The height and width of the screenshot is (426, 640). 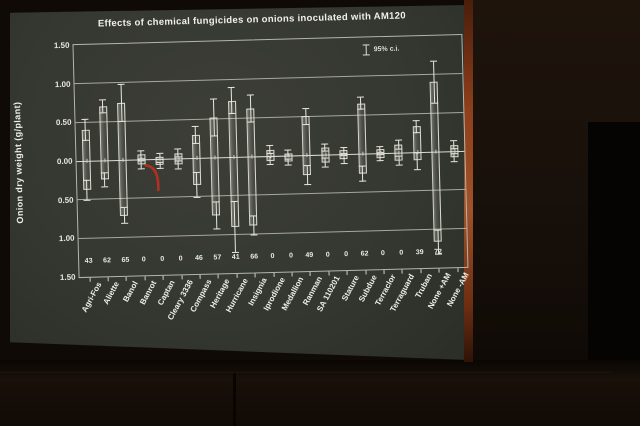 What do you see at coordinates (438, 252) in the screenshot?
I see `colonization-value: 72` at bounding box center [438, 252].